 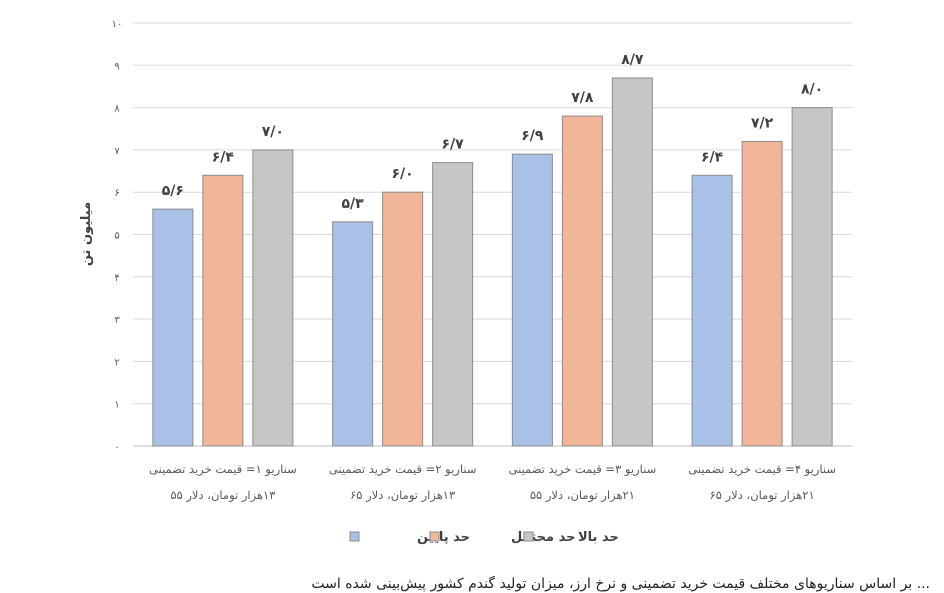 I want to click on y-tick-label: ۵, so click(x=116, y=236).